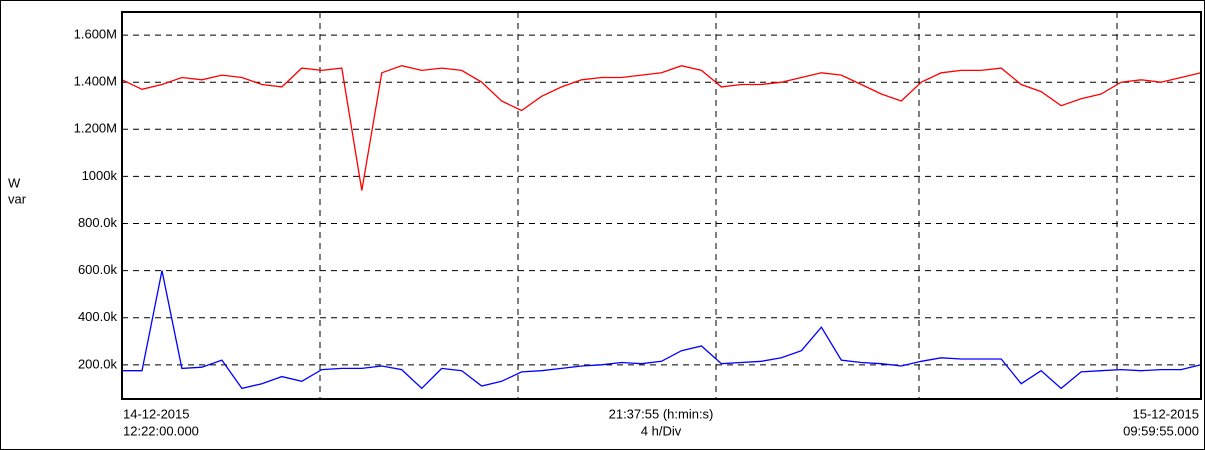 The height and width of the screenshot is (450, 1205). What do you see at coordinates (1166, 413) in the screenshot?
I see `x-end-date: 15-12-2015` at bounding box center [1166, 413].